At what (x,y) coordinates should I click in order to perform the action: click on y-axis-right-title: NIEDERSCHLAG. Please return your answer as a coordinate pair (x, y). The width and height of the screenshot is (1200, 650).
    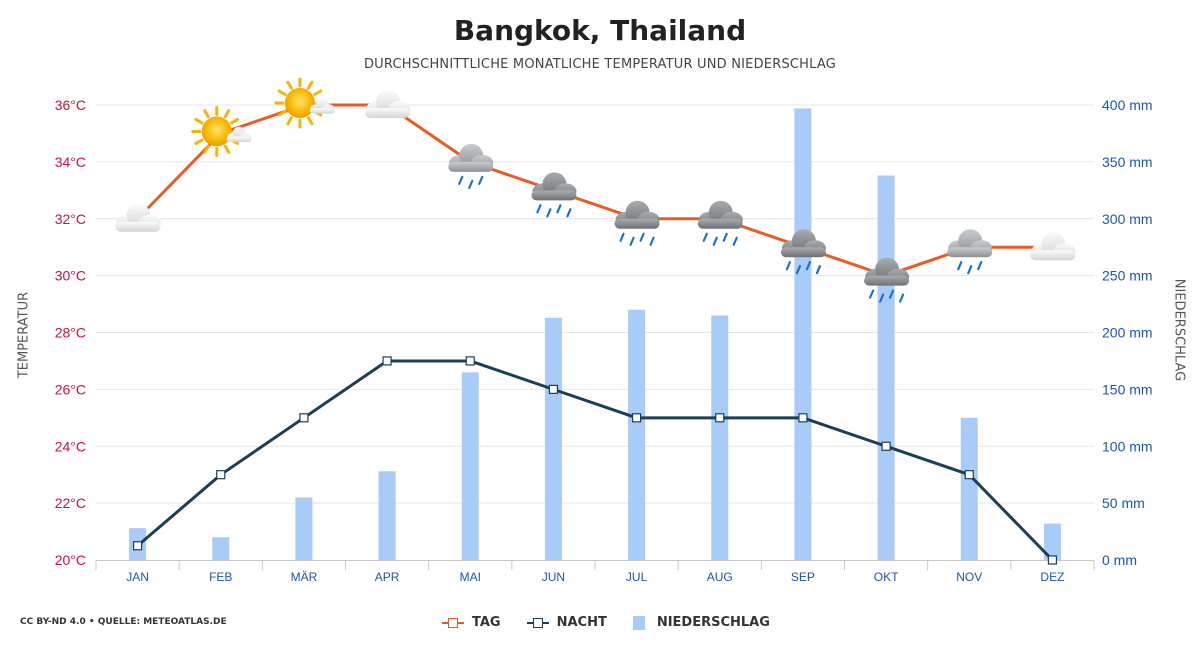
    Looking at the image, I should click on (1179, 330).